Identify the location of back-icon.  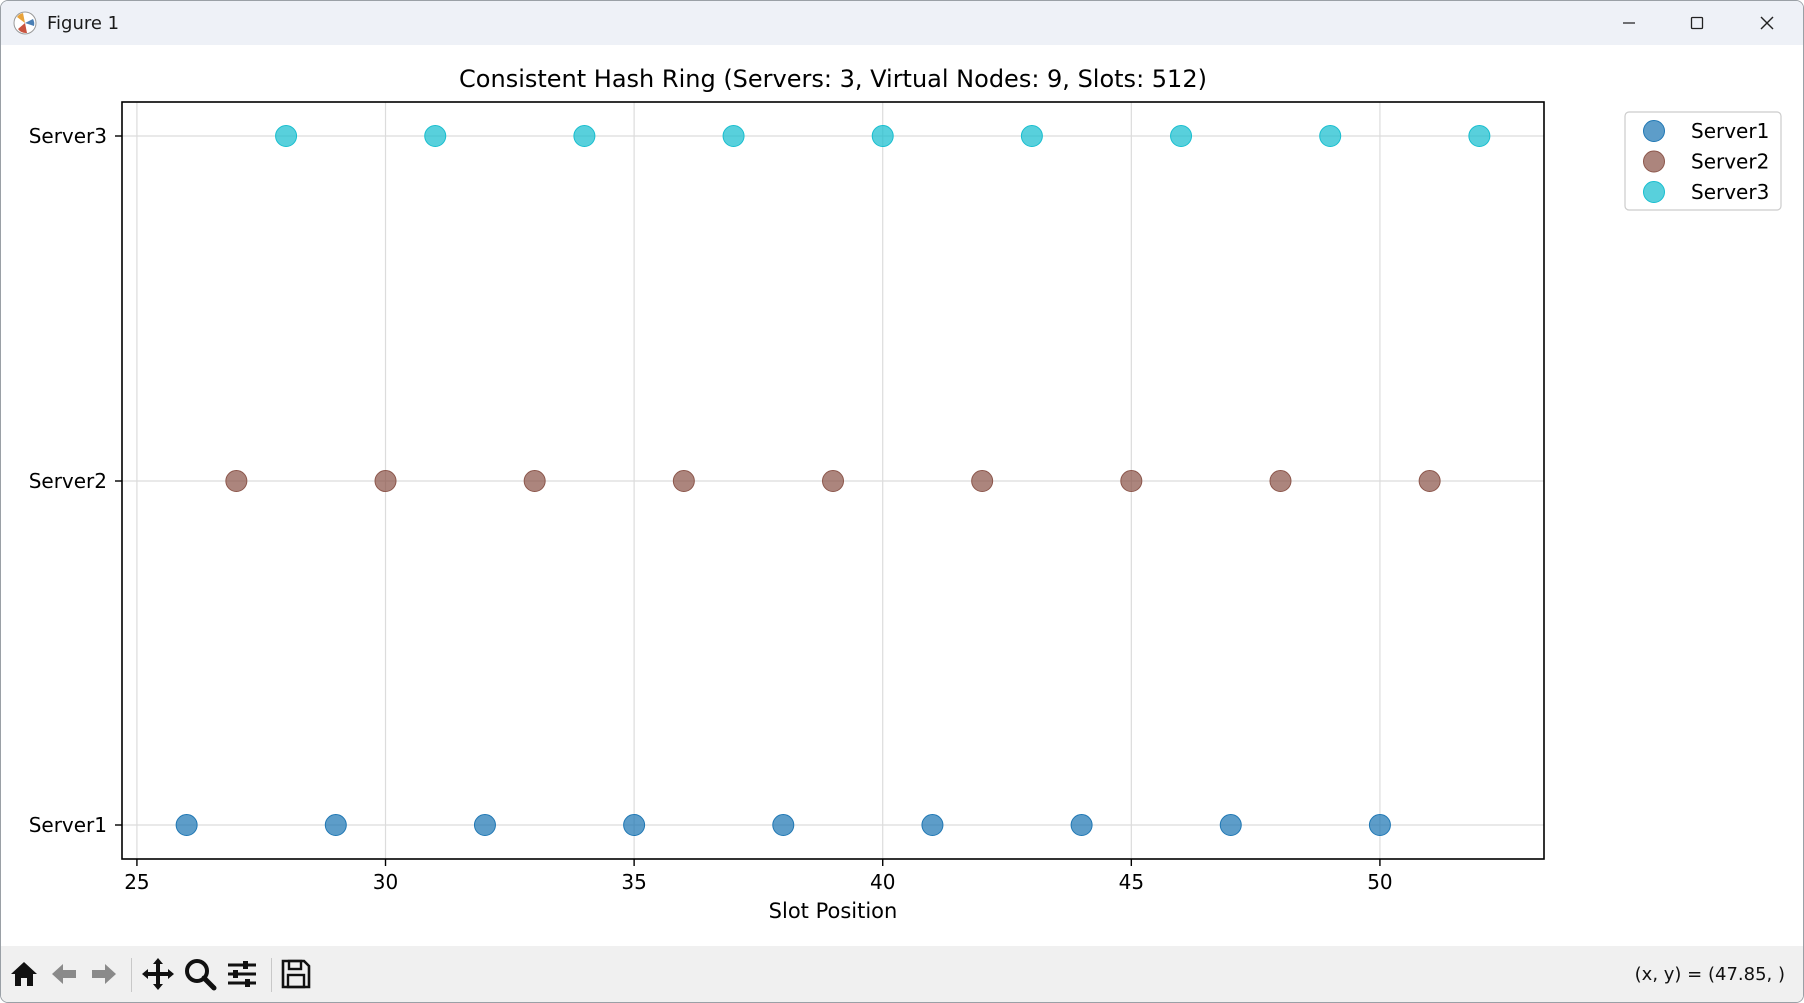
(64, 974).